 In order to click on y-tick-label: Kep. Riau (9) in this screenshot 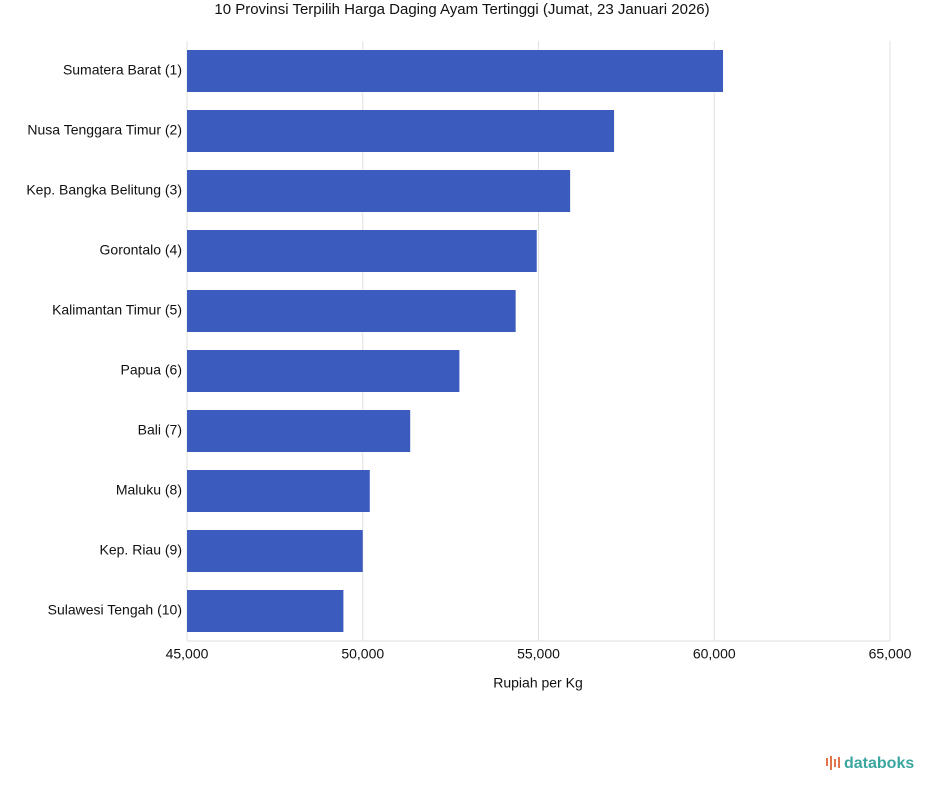, I will do `click(141, 550)`.